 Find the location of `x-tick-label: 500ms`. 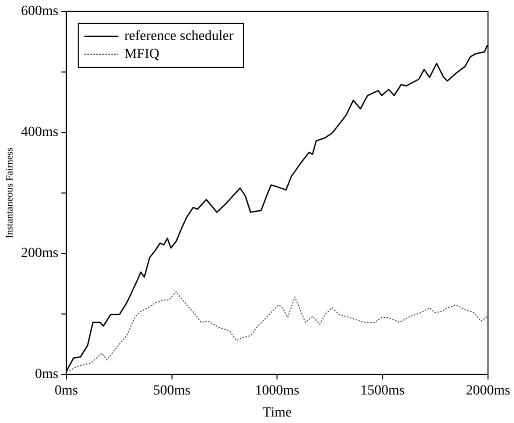

x-tick-label: 500ms is located at coordinates (171, 390).